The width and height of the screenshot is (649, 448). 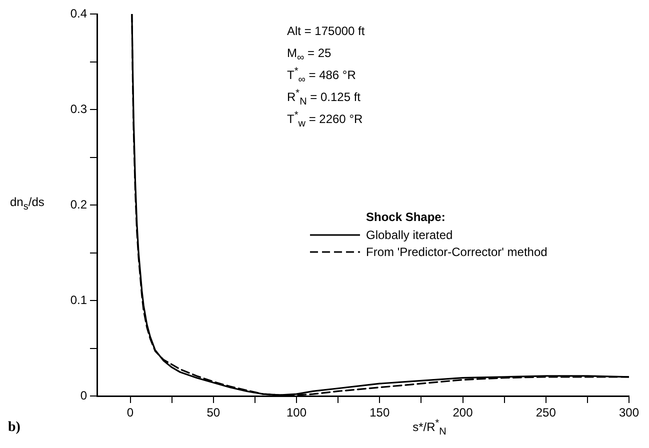 What do you see at coordinates (629, 413) in the screenshot?
I see `x-tick-label: 300` at bounding box center [629, 413].